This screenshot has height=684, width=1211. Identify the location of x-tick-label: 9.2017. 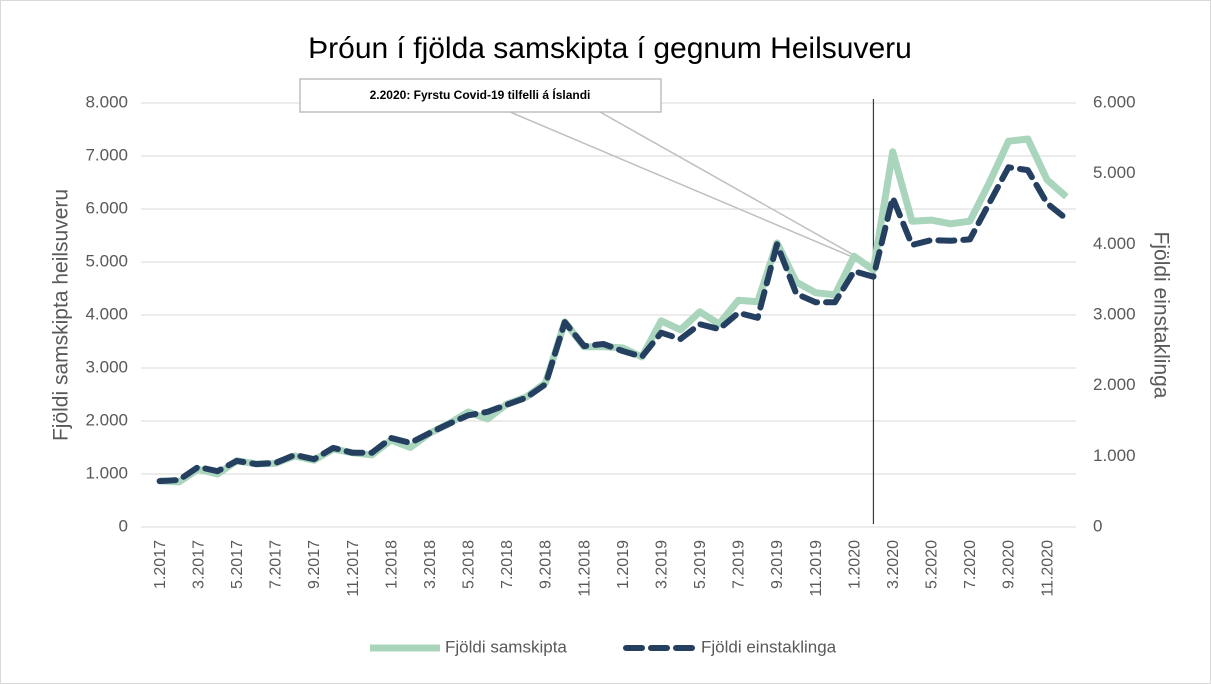
(314, 564).